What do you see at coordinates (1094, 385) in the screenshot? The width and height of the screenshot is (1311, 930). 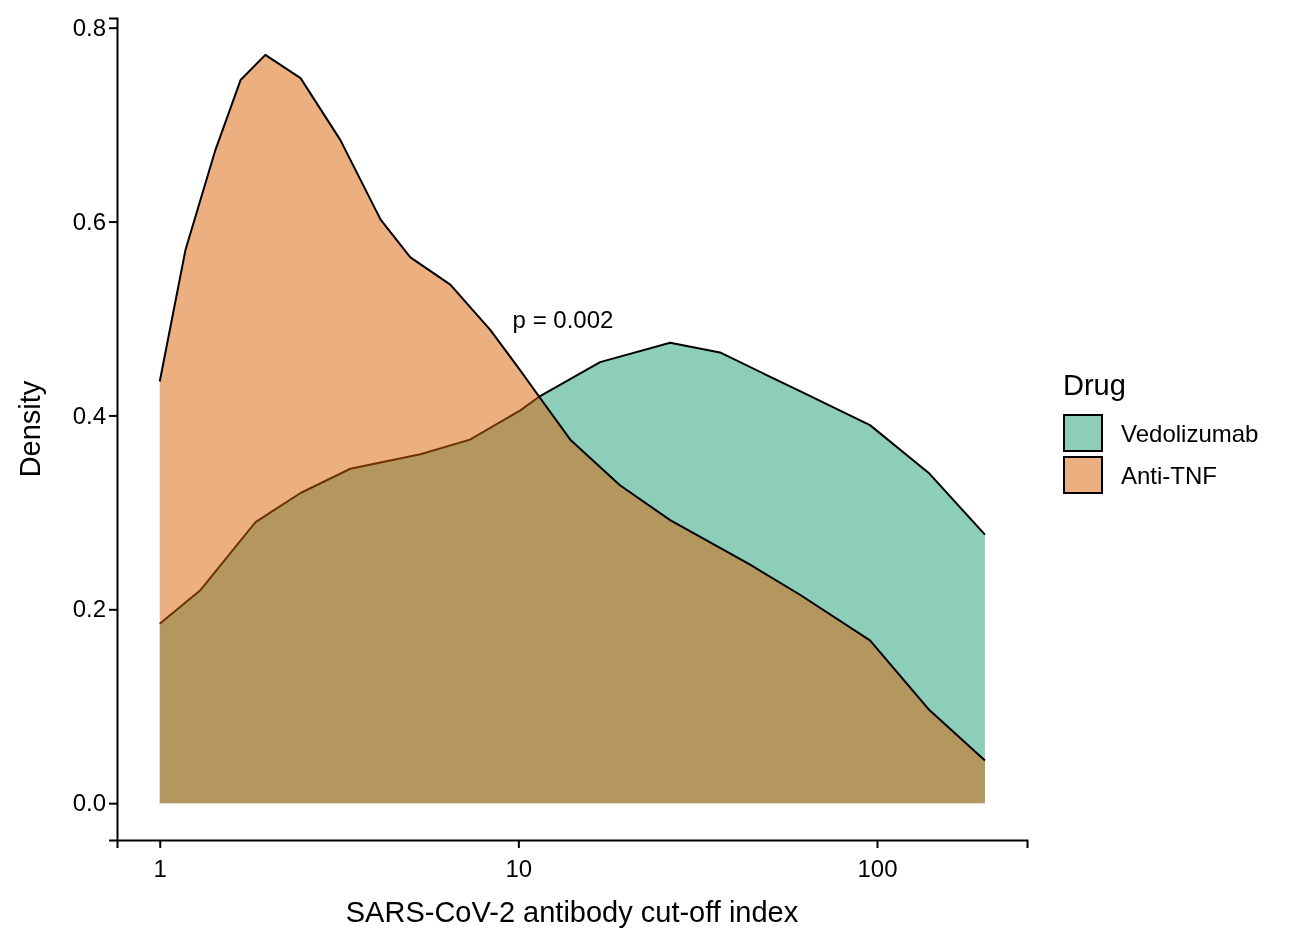 I see `legend-title: Drug` at bounding box center [1094, 385].